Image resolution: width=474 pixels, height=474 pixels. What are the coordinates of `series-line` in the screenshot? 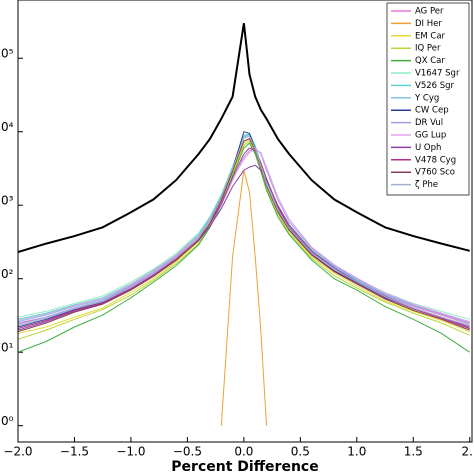 It's located at (243, 298).